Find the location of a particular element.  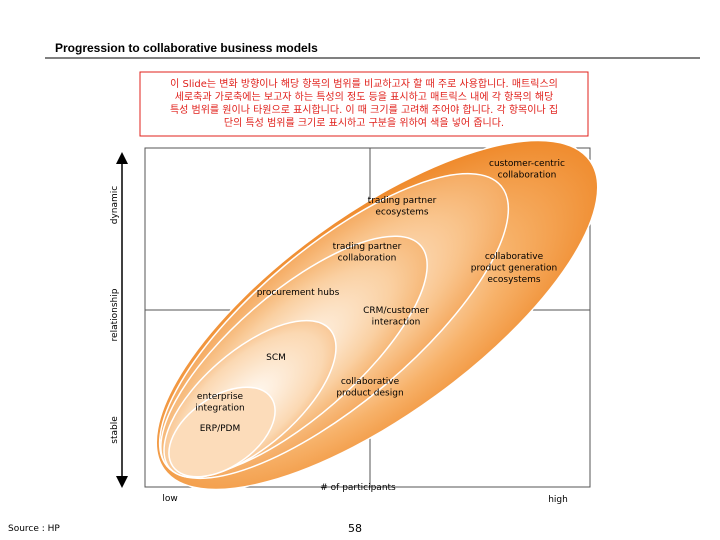

item-label: ERP/PDM is located at coordinates (220, 429).